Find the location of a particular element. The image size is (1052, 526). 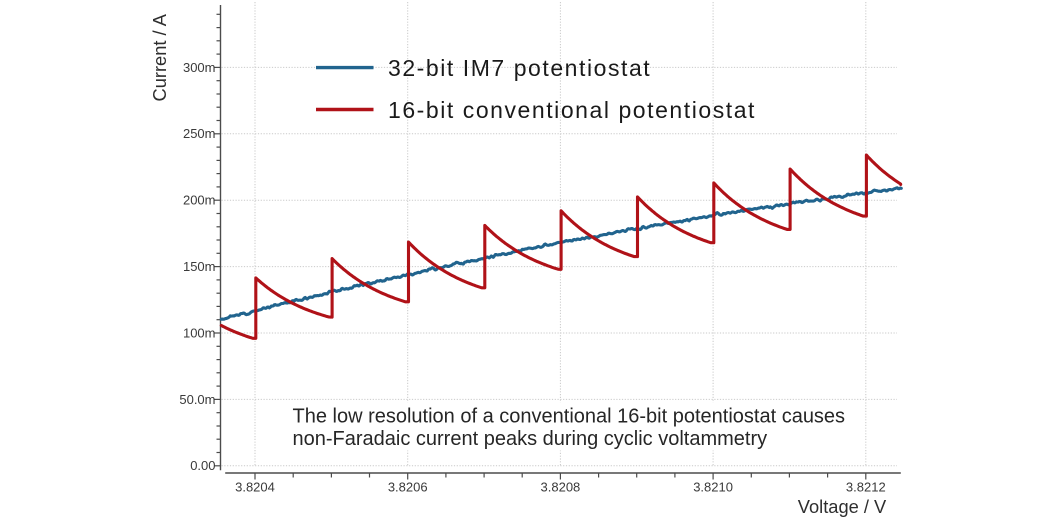

svg-text: 150m is located at coordinates (199, 266).